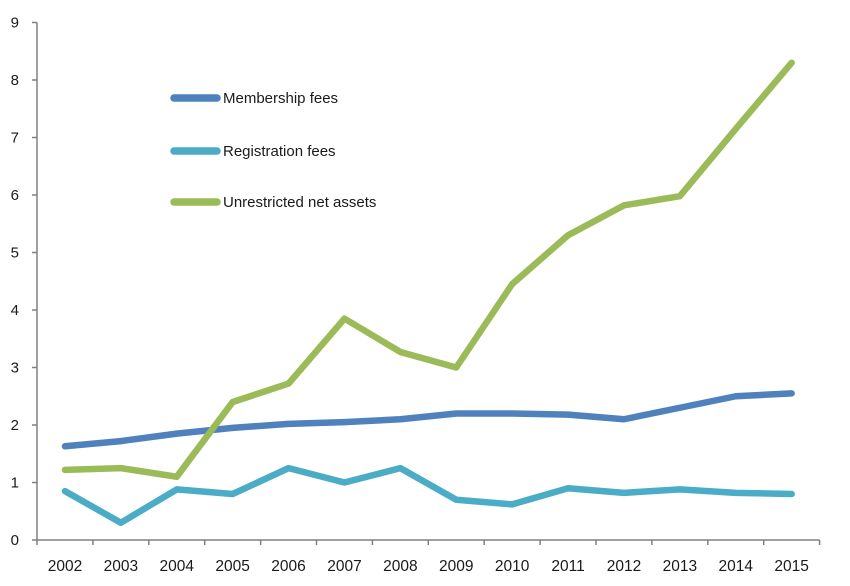 The image size is (850, 586). I want to click on x-tick-label: 2006, so click(288, 566).